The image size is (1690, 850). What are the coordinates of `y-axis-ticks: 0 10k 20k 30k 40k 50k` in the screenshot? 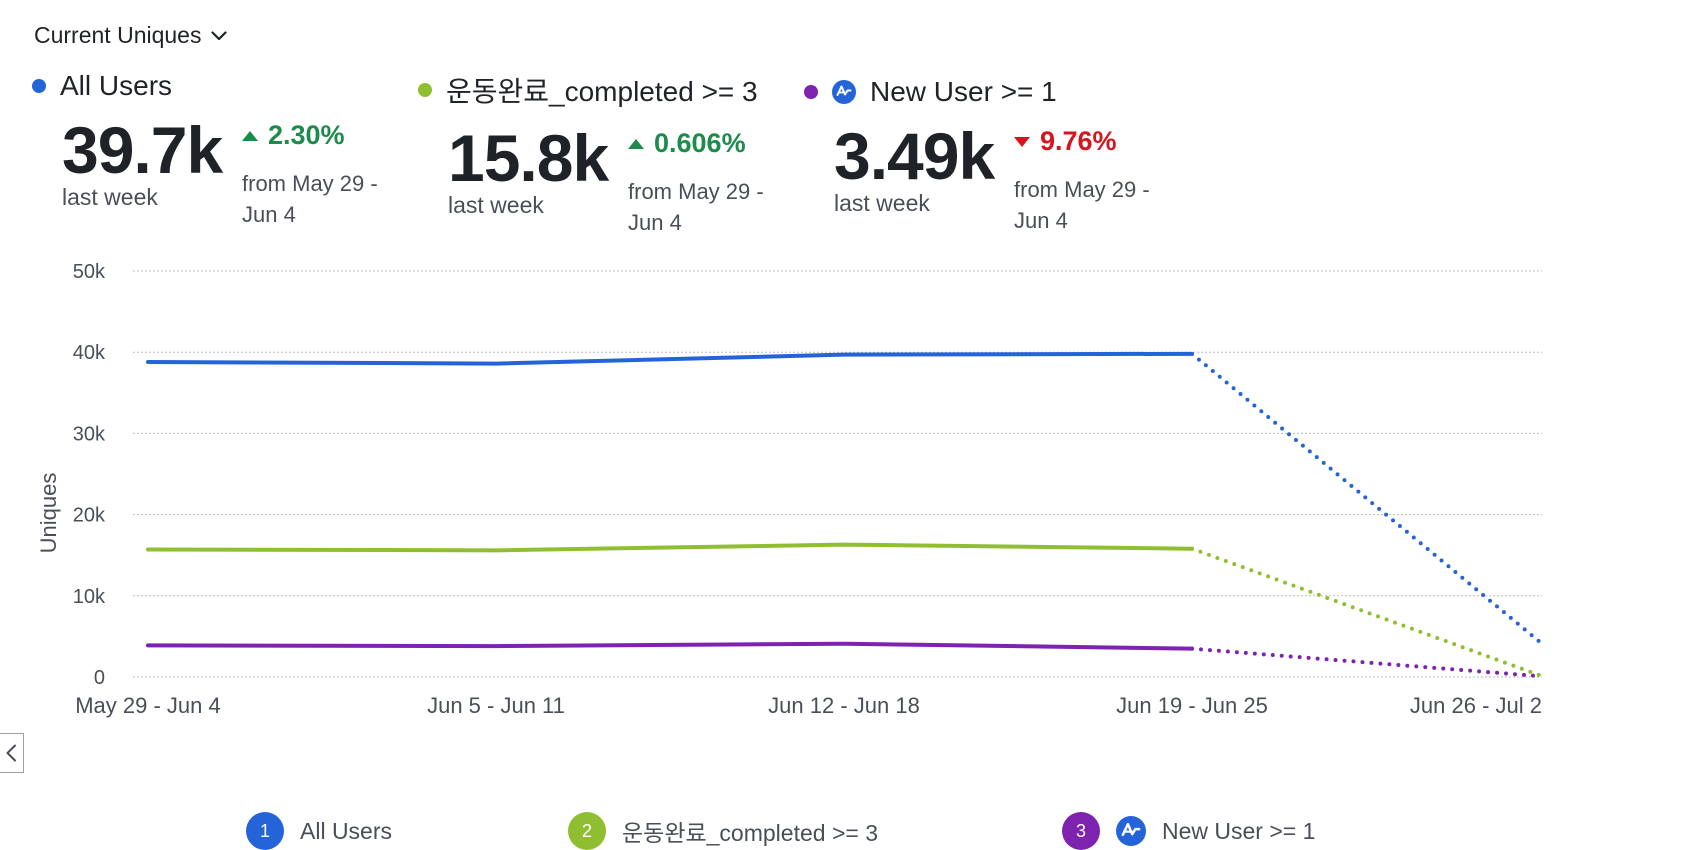 It's located at (89, 475).